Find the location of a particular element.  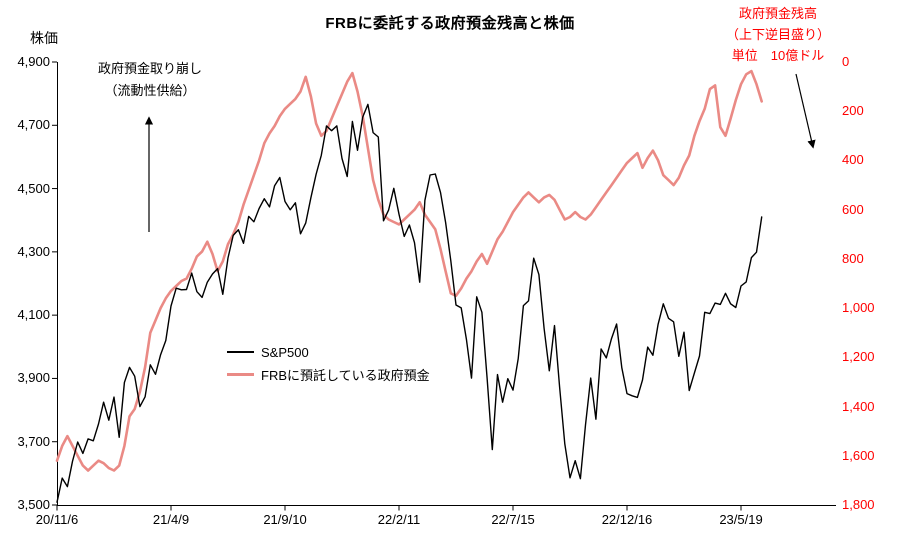

y-tick-label-left: 4,700 is located at coordinates (33, 125).